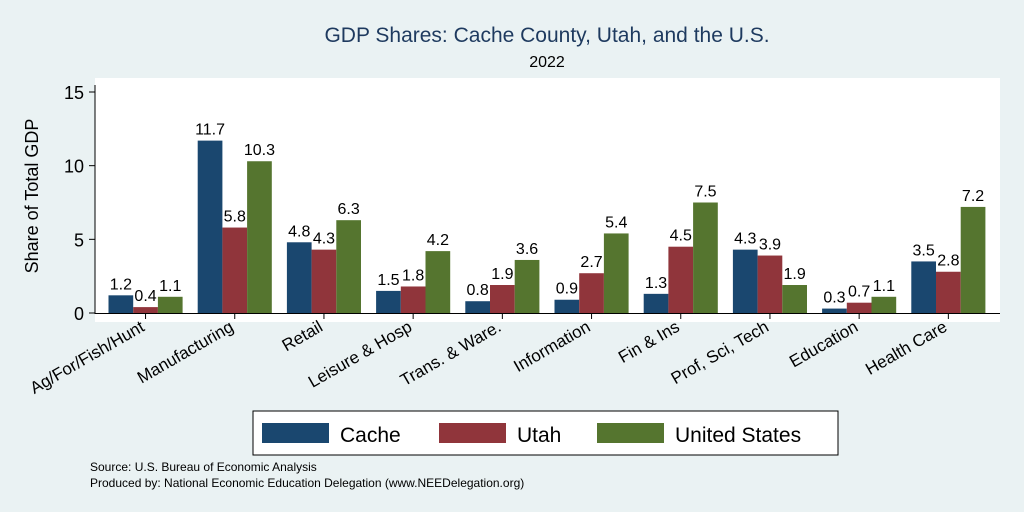 The image size is (1024, 512). What do you see at coordinates (948, 261) in the screenshot?
I see `bar-value-label: 2.8` at bounding box center [948, 261].